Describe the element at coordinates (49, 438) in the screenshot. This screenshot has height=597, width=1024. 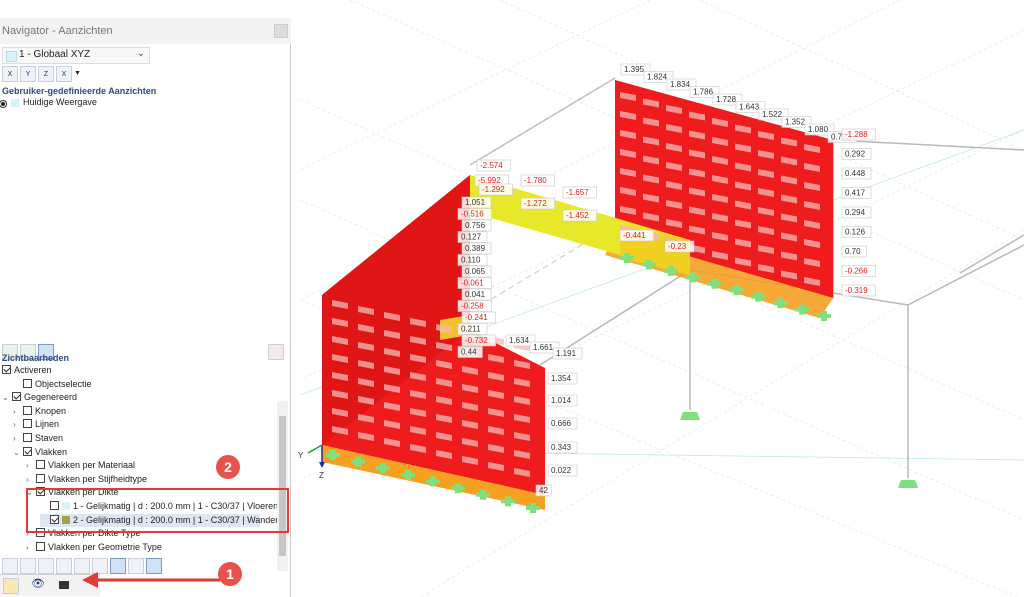
I see `tree-item-label: Staven` at that location.